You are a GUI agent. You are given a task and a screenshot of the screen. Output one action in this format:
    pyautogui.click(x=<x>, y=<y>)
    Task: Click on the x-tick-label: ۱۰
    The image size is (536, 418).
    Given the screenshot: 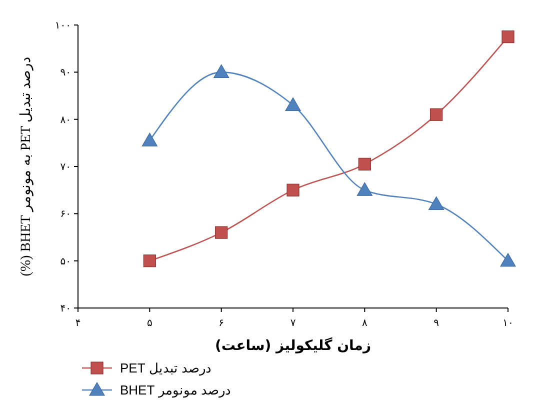 What is the action you would take?
    pyautogui.click(x=508, y=323)
    